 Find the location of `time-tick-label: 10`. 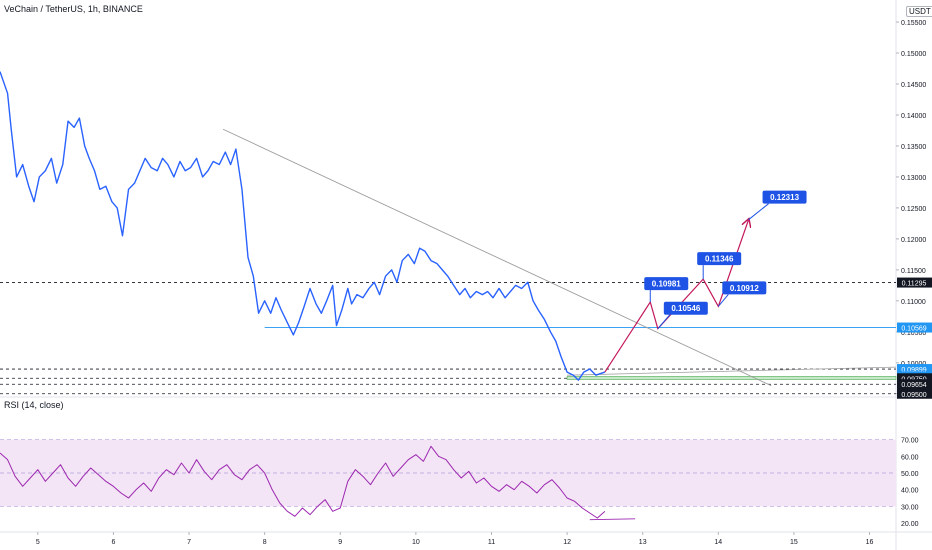

time-tick-label: 10 is located at coordinates (416, 542).